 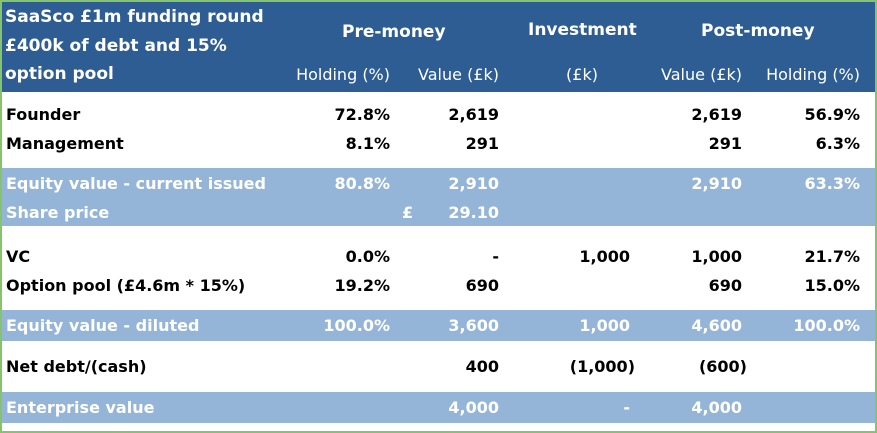 I want to click on pre-value: -, so click(x=495, y=256).